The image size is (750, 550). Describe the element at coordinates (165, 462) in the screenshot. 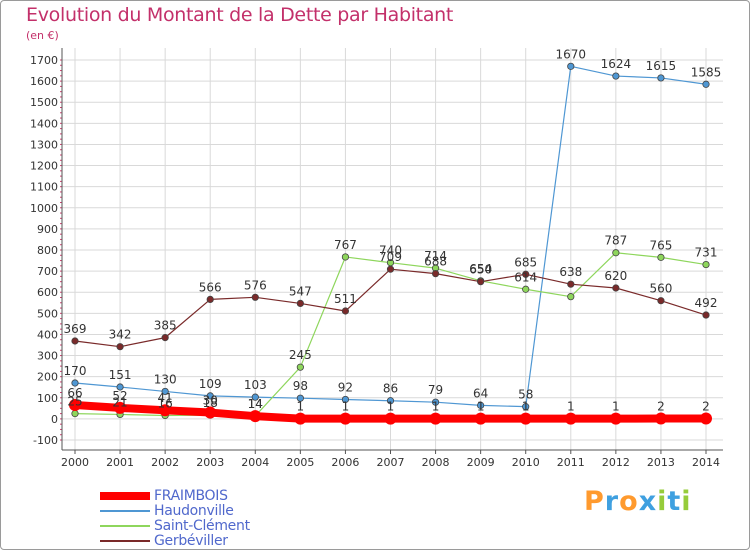

I see `x-tick-label: 2002` at that location.